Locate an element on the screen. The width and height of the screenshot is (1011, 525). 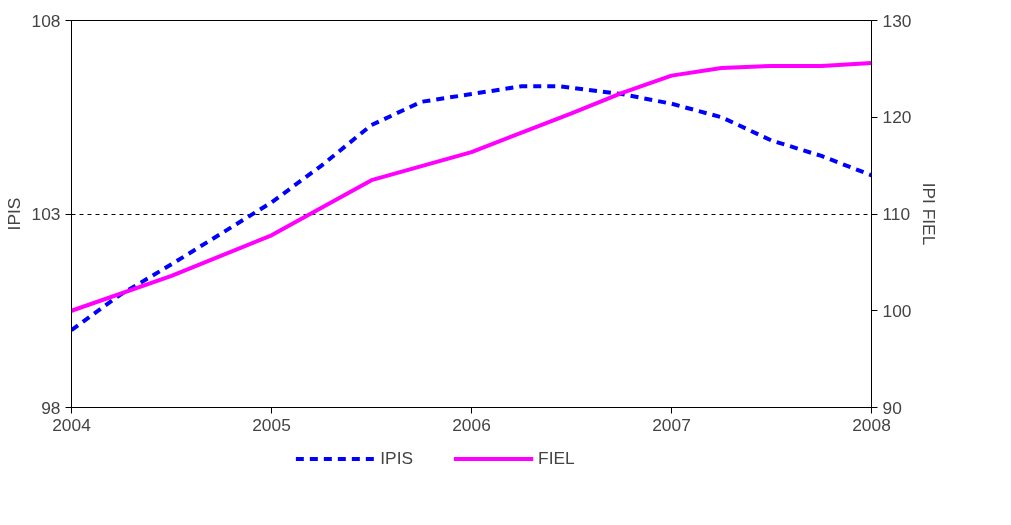
y-tick-label: 108 is located at coordinates (46, 20).